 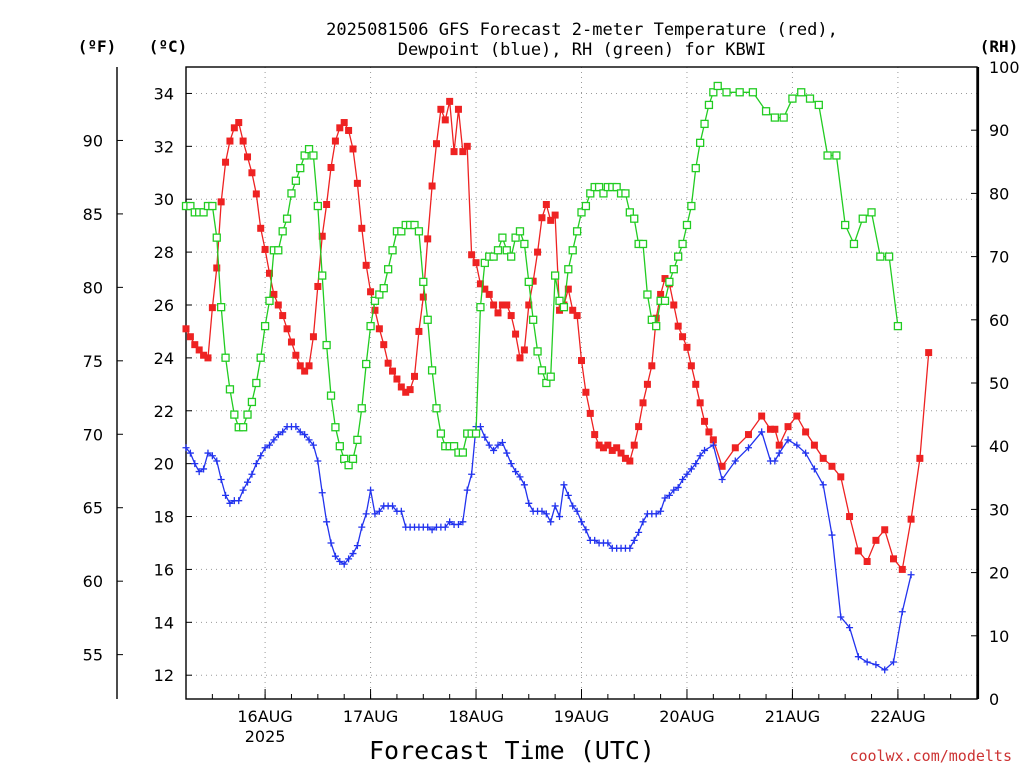 I want to click on fahrenheit-tick-label: 85, so click(x=93, y=214).